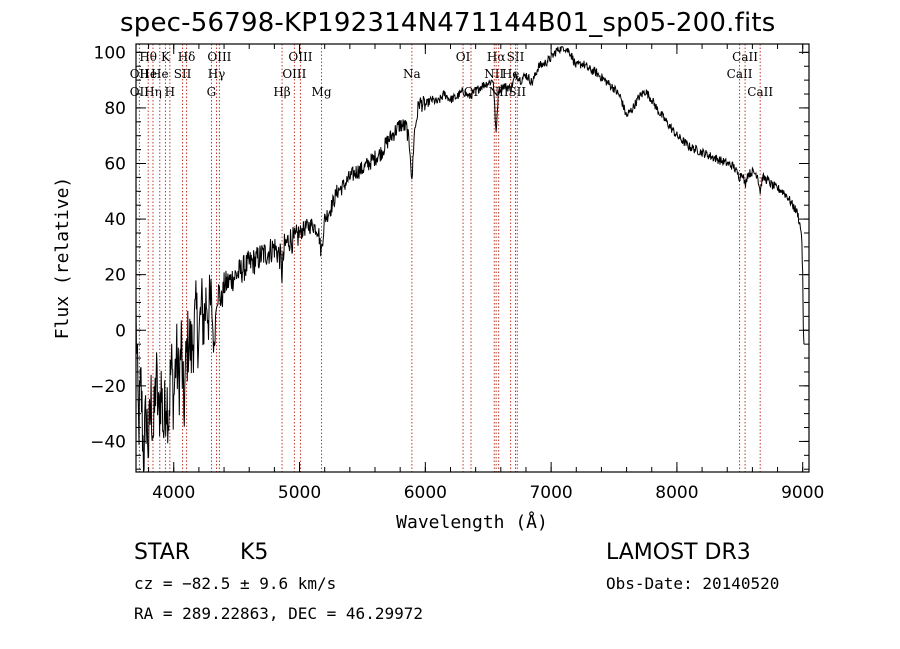 The image size is (900, 649). I want to click on redshift-cz: cz = −82.5 ± 9.6 km/s, so click(235, 583).